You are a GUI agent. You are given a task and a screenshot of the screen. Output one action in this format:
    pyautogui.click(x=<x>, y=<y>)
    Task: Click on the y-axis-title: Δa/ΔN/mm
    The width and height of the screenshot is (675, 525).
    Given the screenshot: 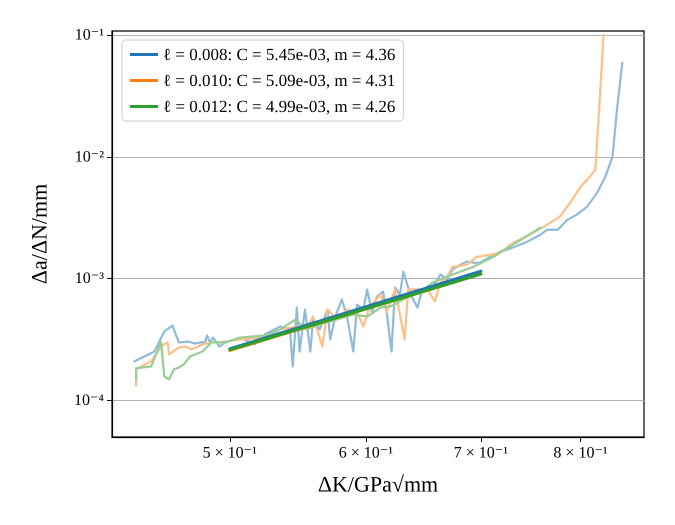 What is the action you would take?
    pyautogui.click(x=39, y=234)
    